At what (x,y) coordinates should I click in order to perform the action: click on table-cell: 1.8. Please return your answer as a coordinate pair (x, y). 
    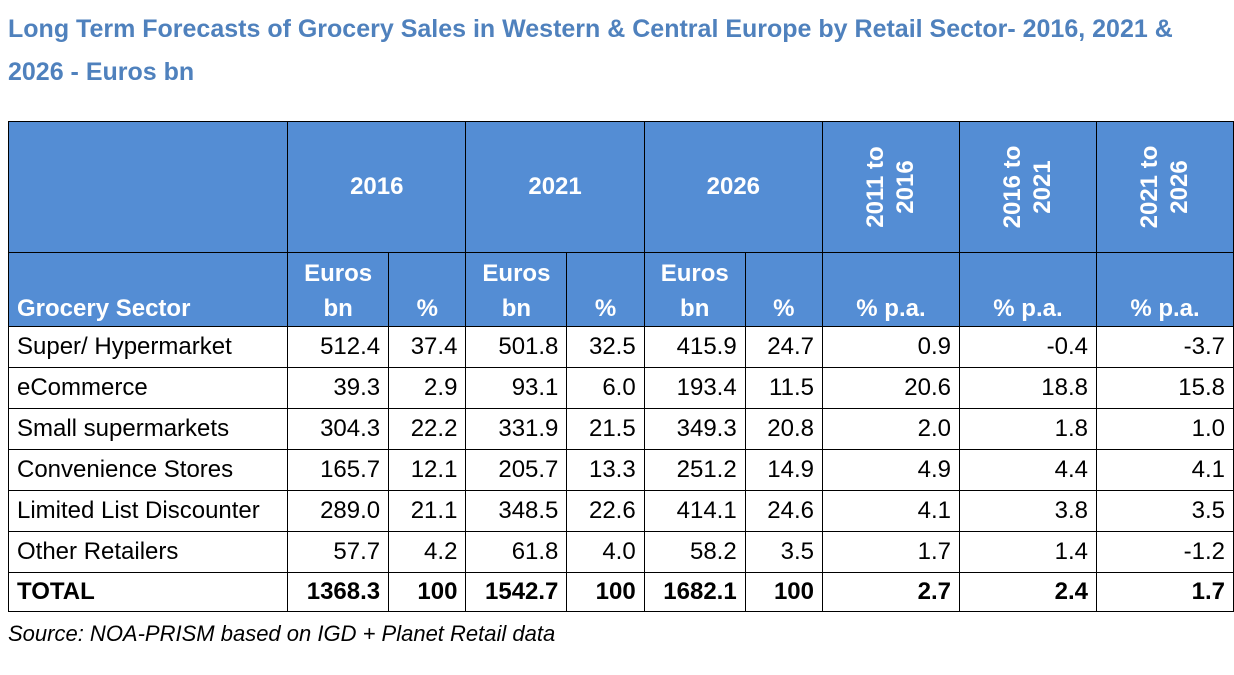
    Looking at the image, I should click on (1027, 429).